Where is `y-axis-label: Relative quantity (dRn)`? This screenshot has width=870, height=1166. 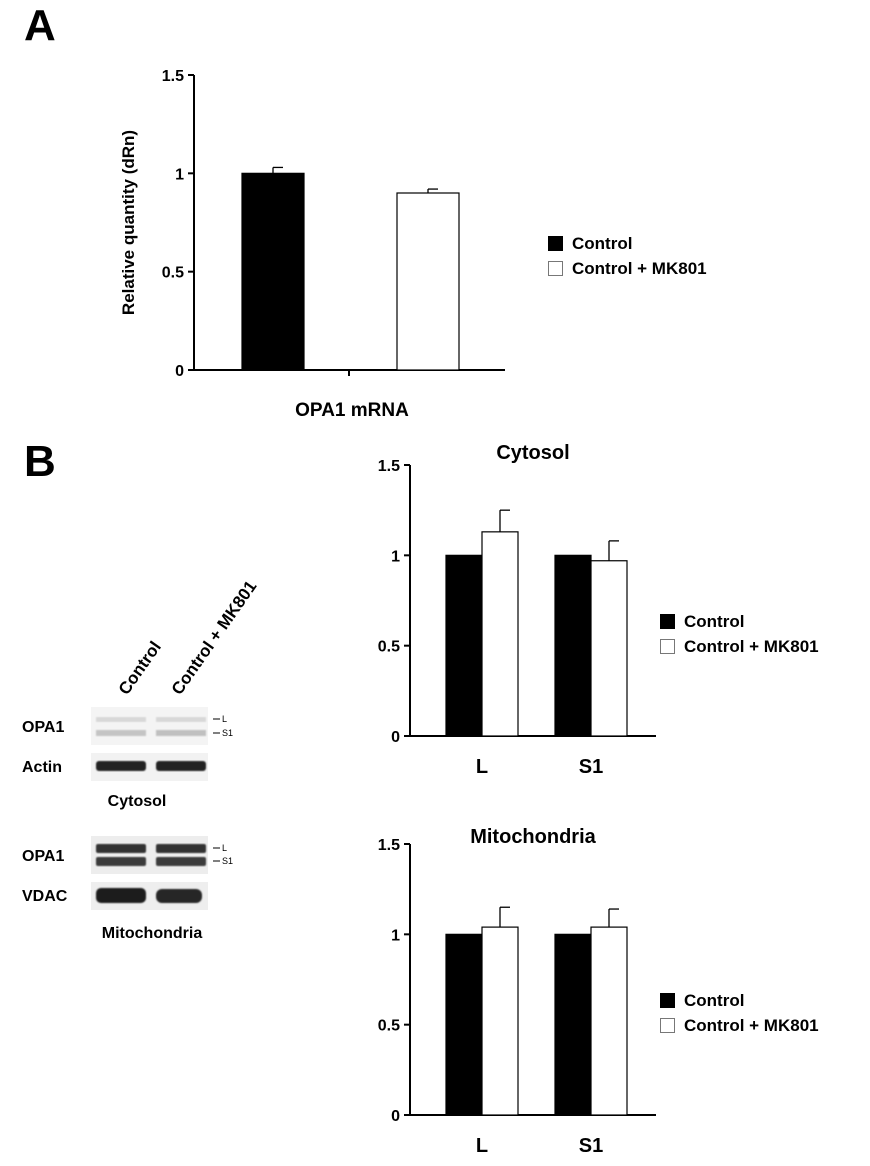 y-axis-label: Relative quantity (dRn) is located at coordinates (128, 222).